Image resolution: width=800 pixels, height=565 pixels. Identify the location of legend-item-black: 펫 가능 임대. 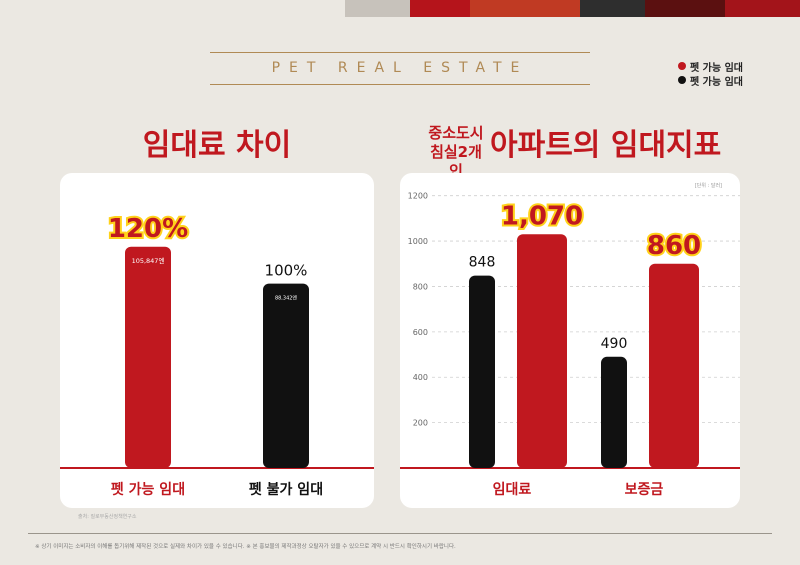
(710, 80).